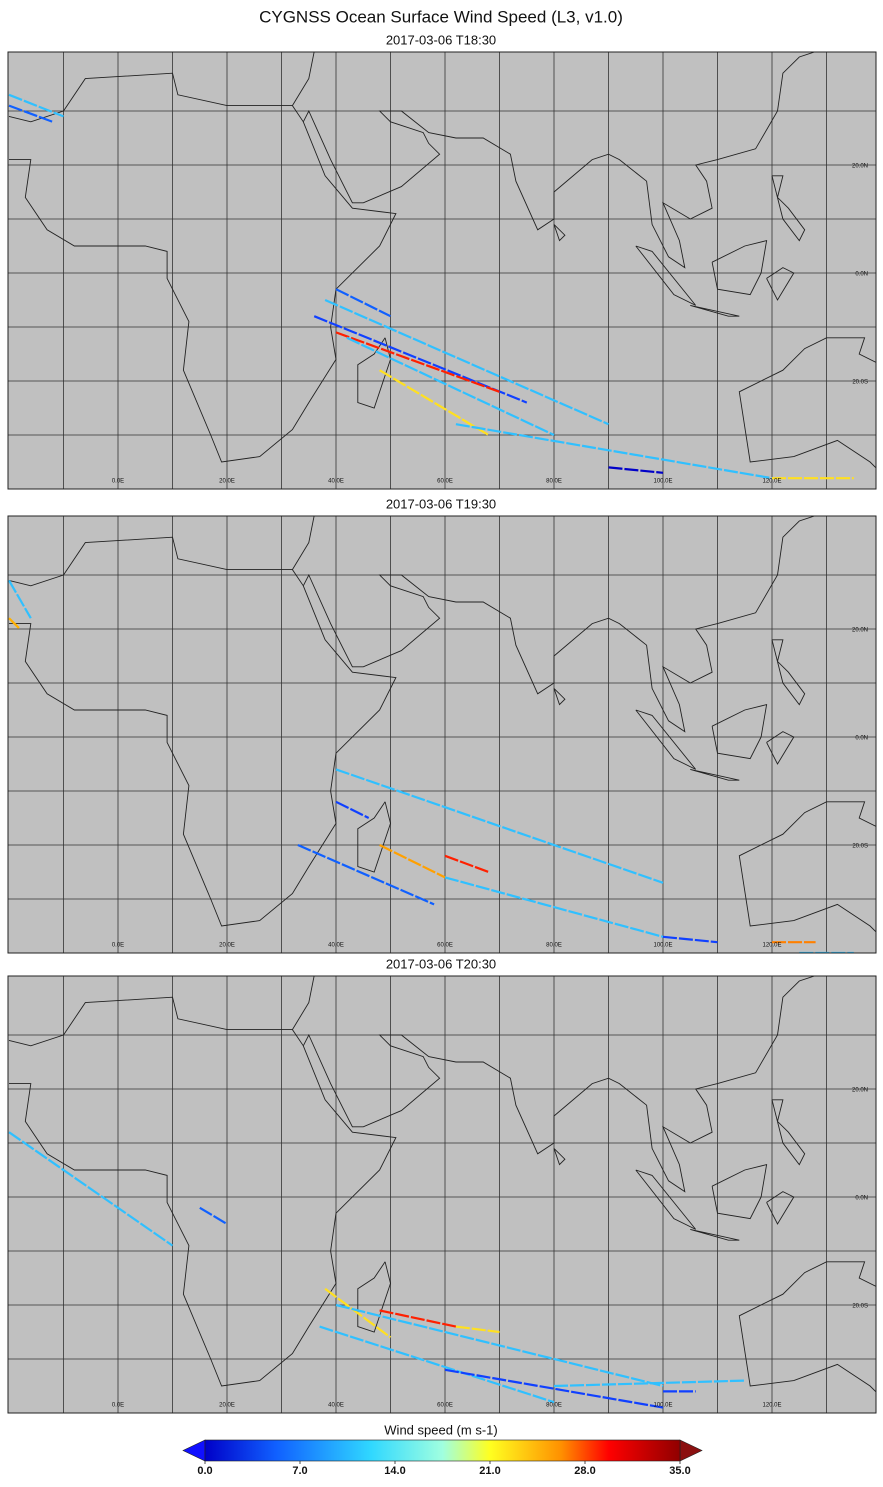  What do you see at coordinates (489, 1471) in the screenshot?
I see `colorbar-tick-label: 21.0` at bounding box center [489, 1471].